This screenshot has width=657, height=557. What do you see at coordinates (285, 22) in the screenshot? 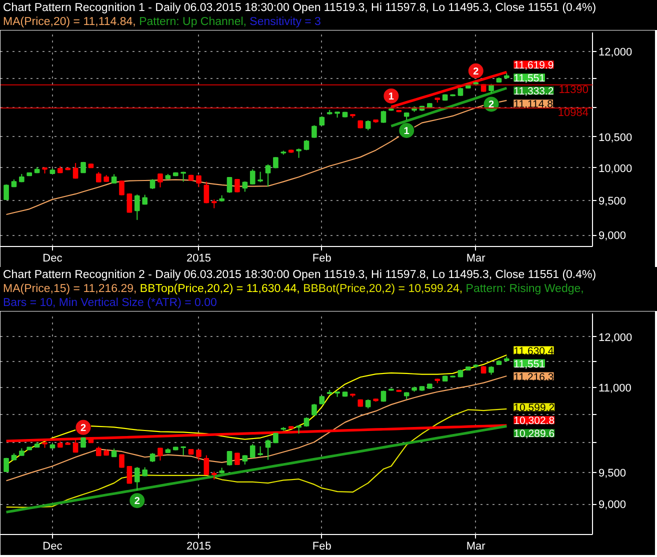
I see `chart-subtitle: Sensitivity = 3` at bounding box center [285, 22].